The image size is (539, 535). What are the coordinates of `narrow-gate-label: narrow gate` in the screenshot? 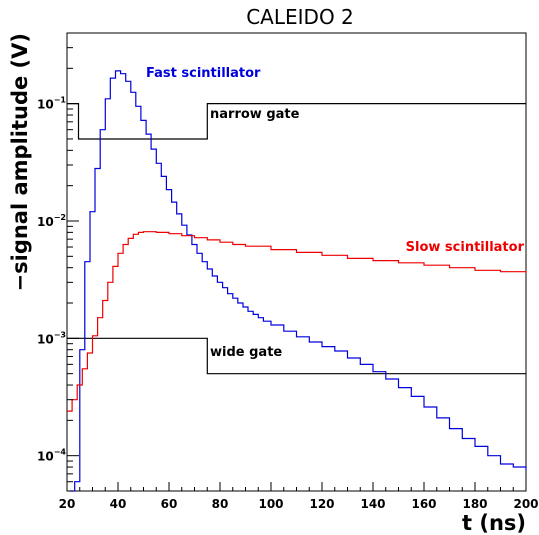 It's located at (255, 114).